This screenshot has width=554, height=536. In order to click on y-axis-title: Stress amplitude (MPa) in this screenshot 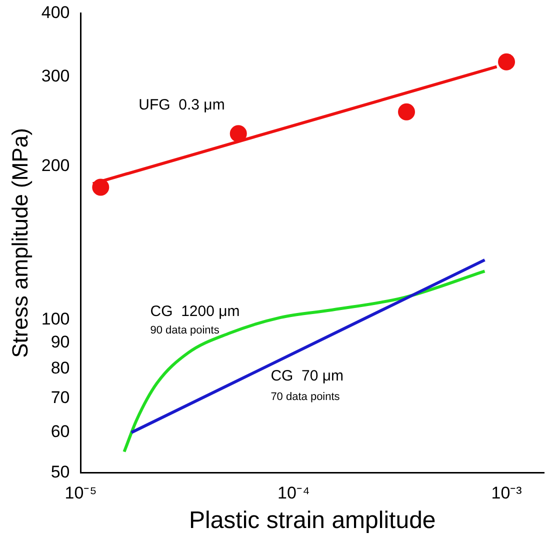, I will do `click(19, 243)`.